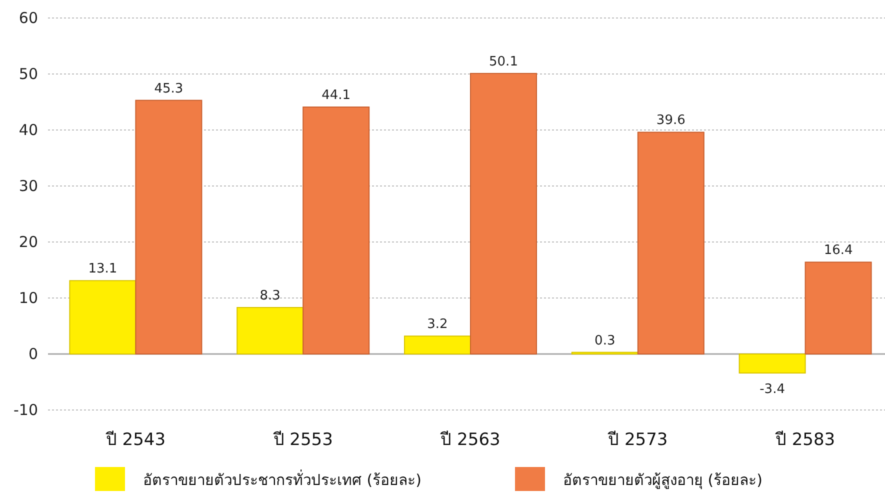 The width and height of the screenshot is (885, 497). What do you see at coordinates (135, 440) in the screenshot?
I see `x-tick-label: ปี 2543` at bounding box center [135, 440].